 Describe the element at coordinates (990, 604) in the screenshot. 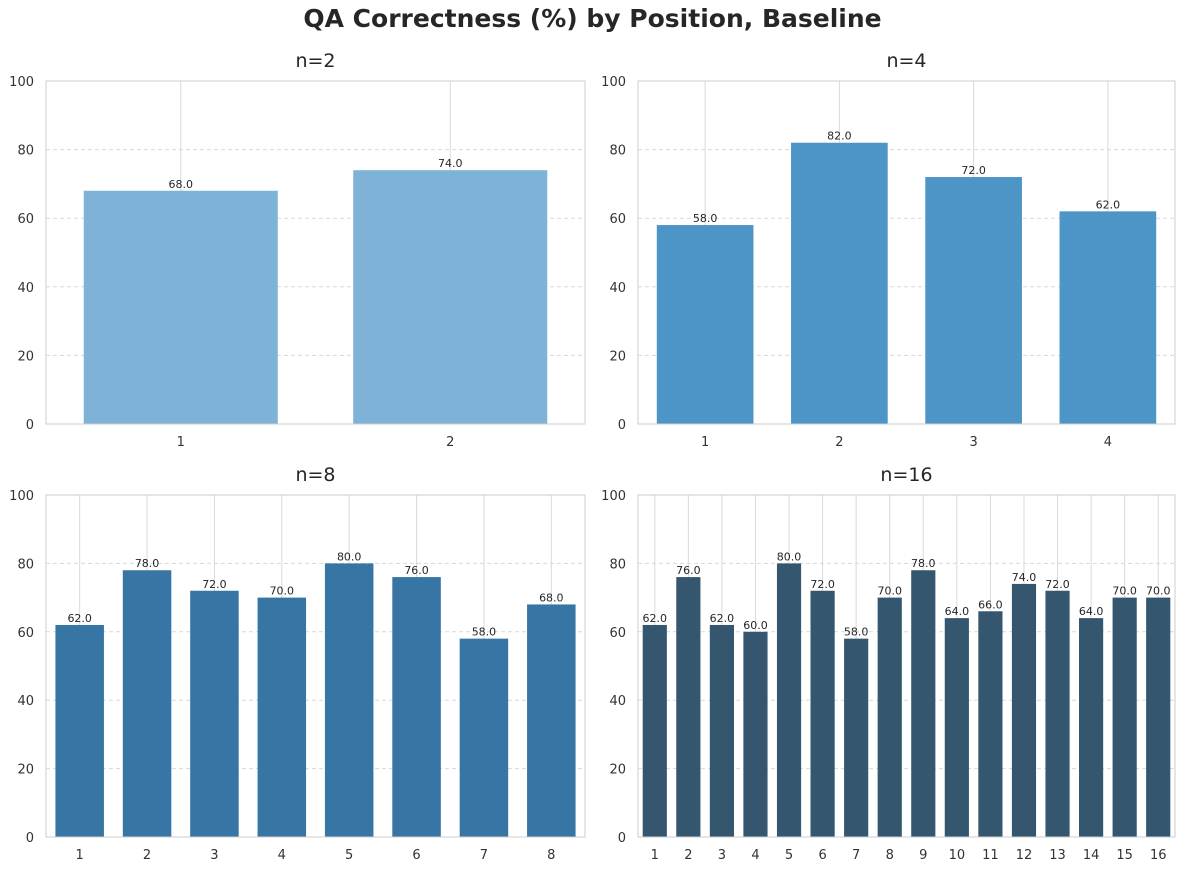

I see `data-label-11: 66.0` at that location.